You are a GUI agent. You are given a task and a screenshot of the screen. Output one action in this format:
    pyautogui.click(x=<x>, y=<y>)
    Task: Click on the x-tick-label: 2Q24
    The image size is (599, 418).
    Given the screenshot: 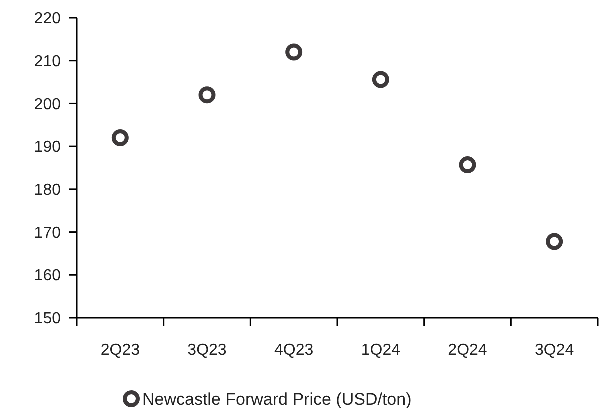 What is the action you would take?
    pyautogui.click(x=468, y=350)
    